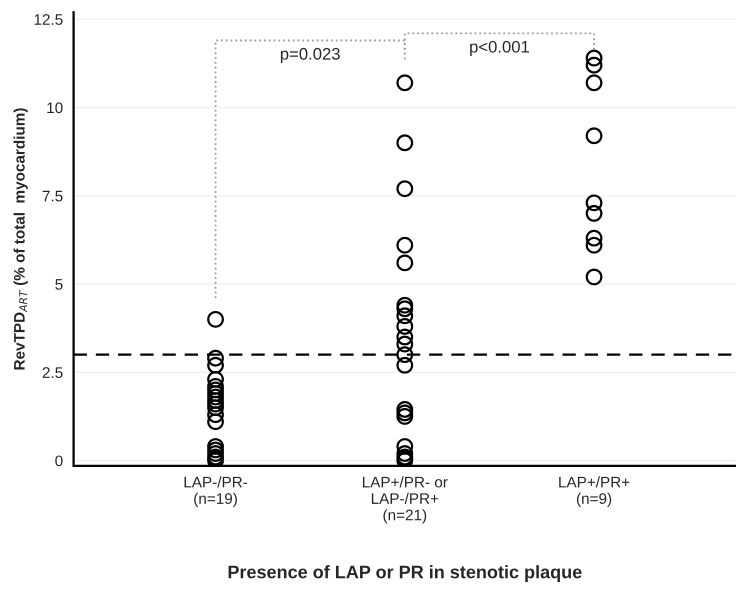  I want to click on x-tick-label: LAP+/PR- or LAP-/PR+ (n=21), so click(405, 500).